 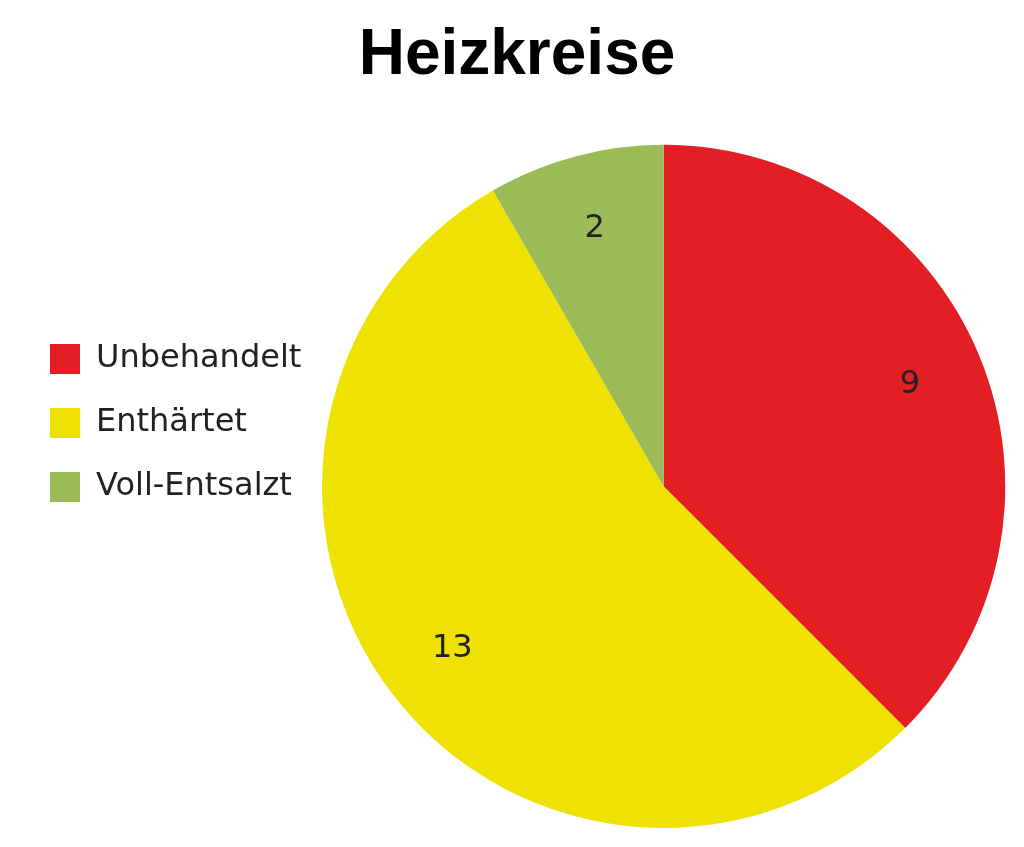 I want to click on data-label: 13, so click(x=452, y=645).